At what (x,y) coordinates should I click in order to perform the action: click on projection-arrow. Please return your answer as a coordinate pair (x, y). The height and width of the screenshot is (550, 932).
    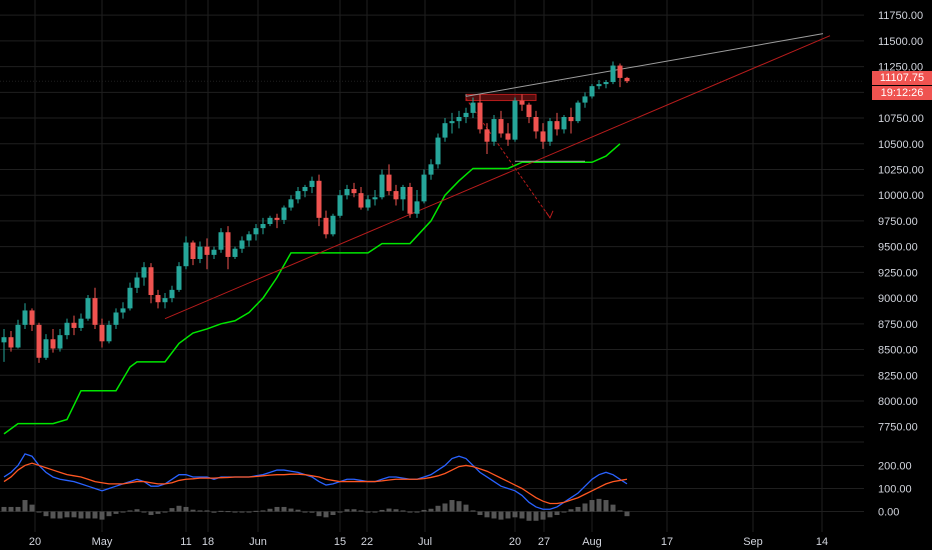
    Looking at the image, I should click on (508, 158).